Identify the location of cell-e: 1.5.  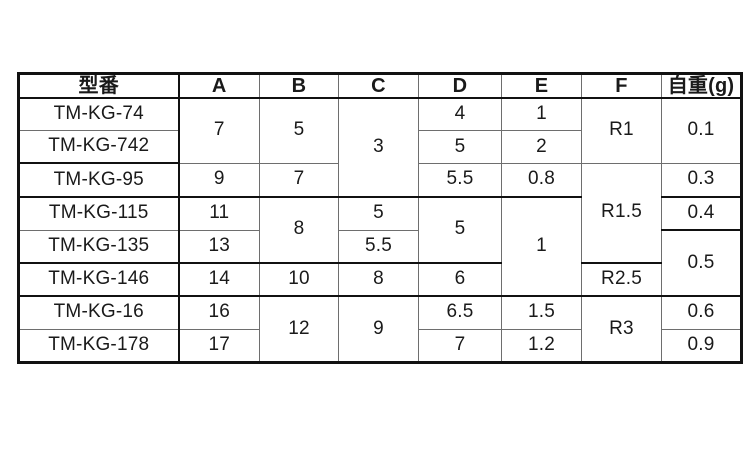
(541, 312).